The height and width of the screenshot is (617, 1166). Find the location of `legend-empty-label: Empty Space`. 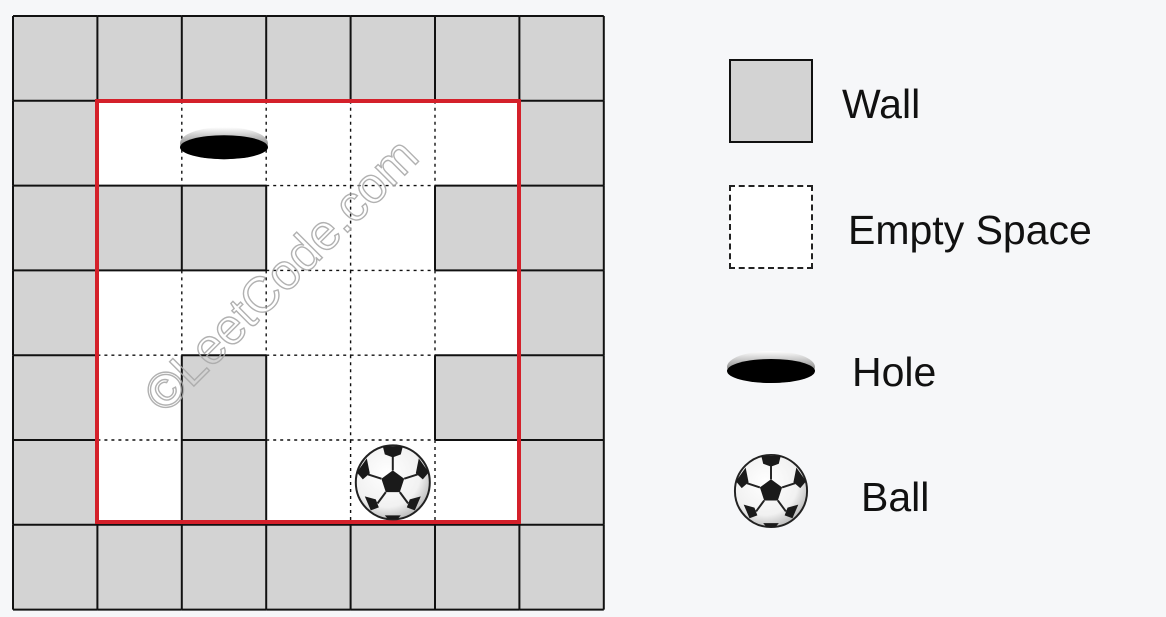

legend-empty-label: Empty Space is located at coordinates (970, 230).